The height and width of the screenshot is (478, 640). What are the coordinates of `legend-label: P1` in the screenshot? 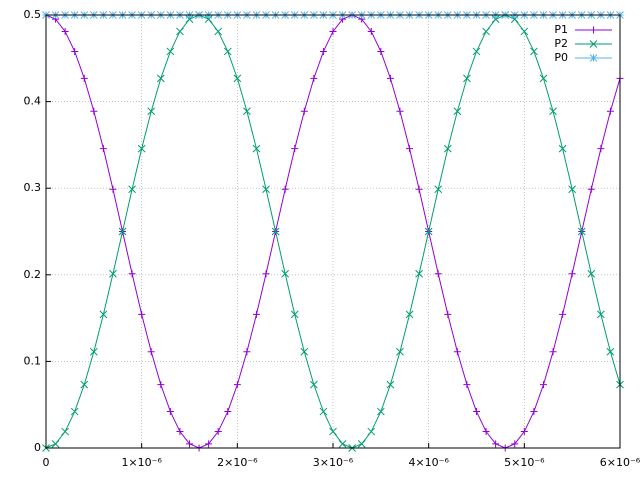 It's located at (561, 29).